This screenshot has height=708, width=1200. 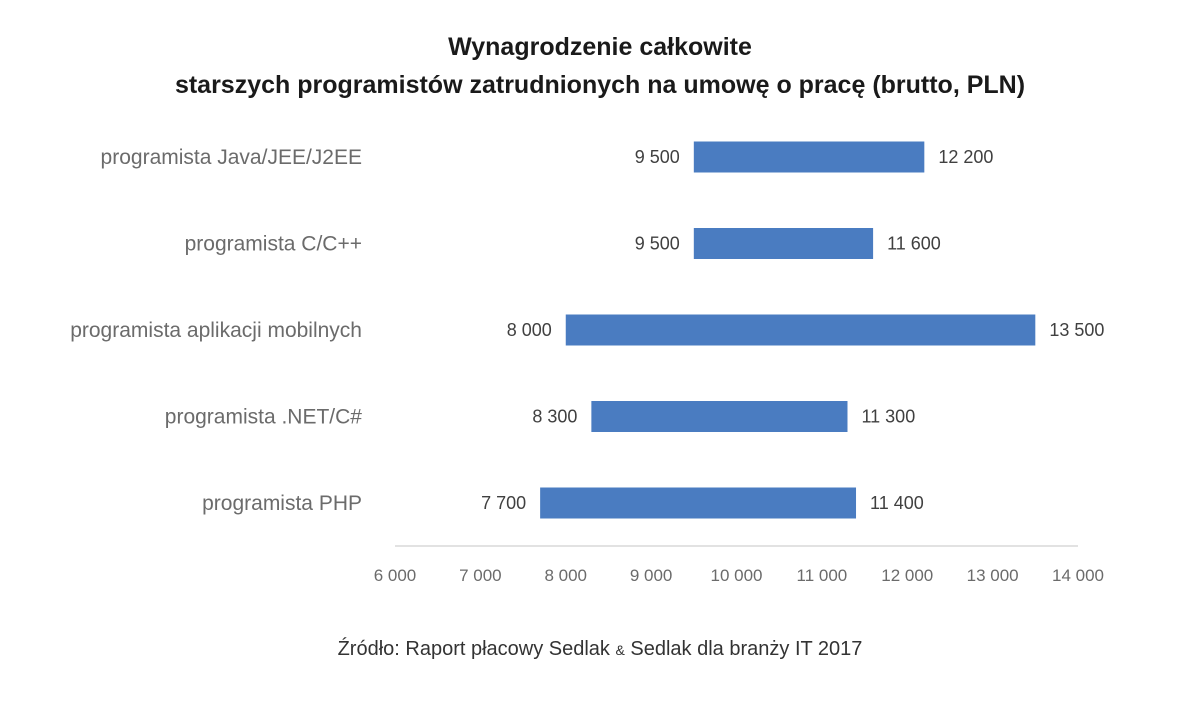 What do you see at coordinates (897, 503) in the screenshot?
I see `high-value-label: 11 400` at bounding box center [897, 503].